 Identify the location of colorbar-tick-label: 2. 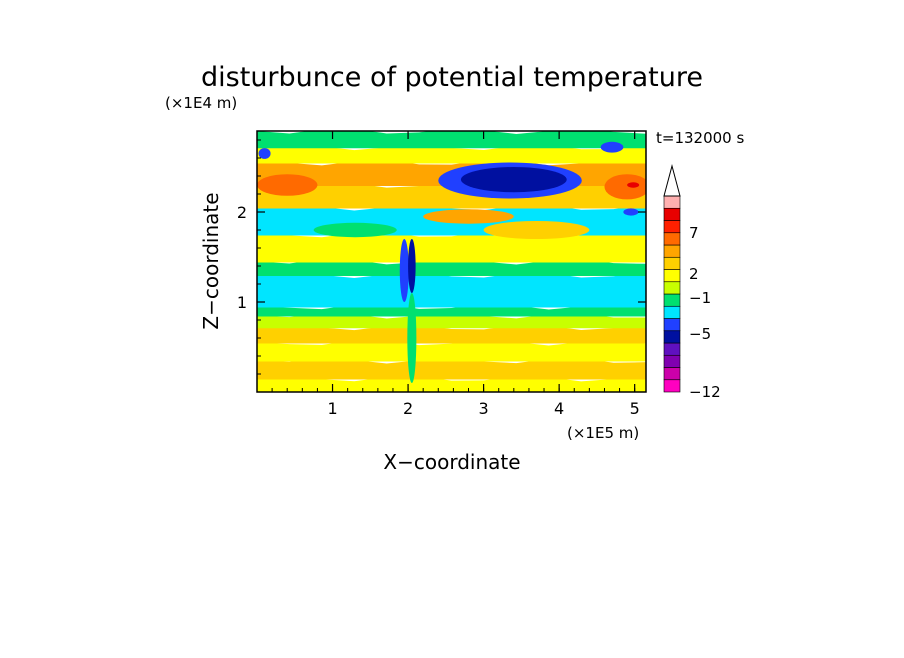
(694, 274).